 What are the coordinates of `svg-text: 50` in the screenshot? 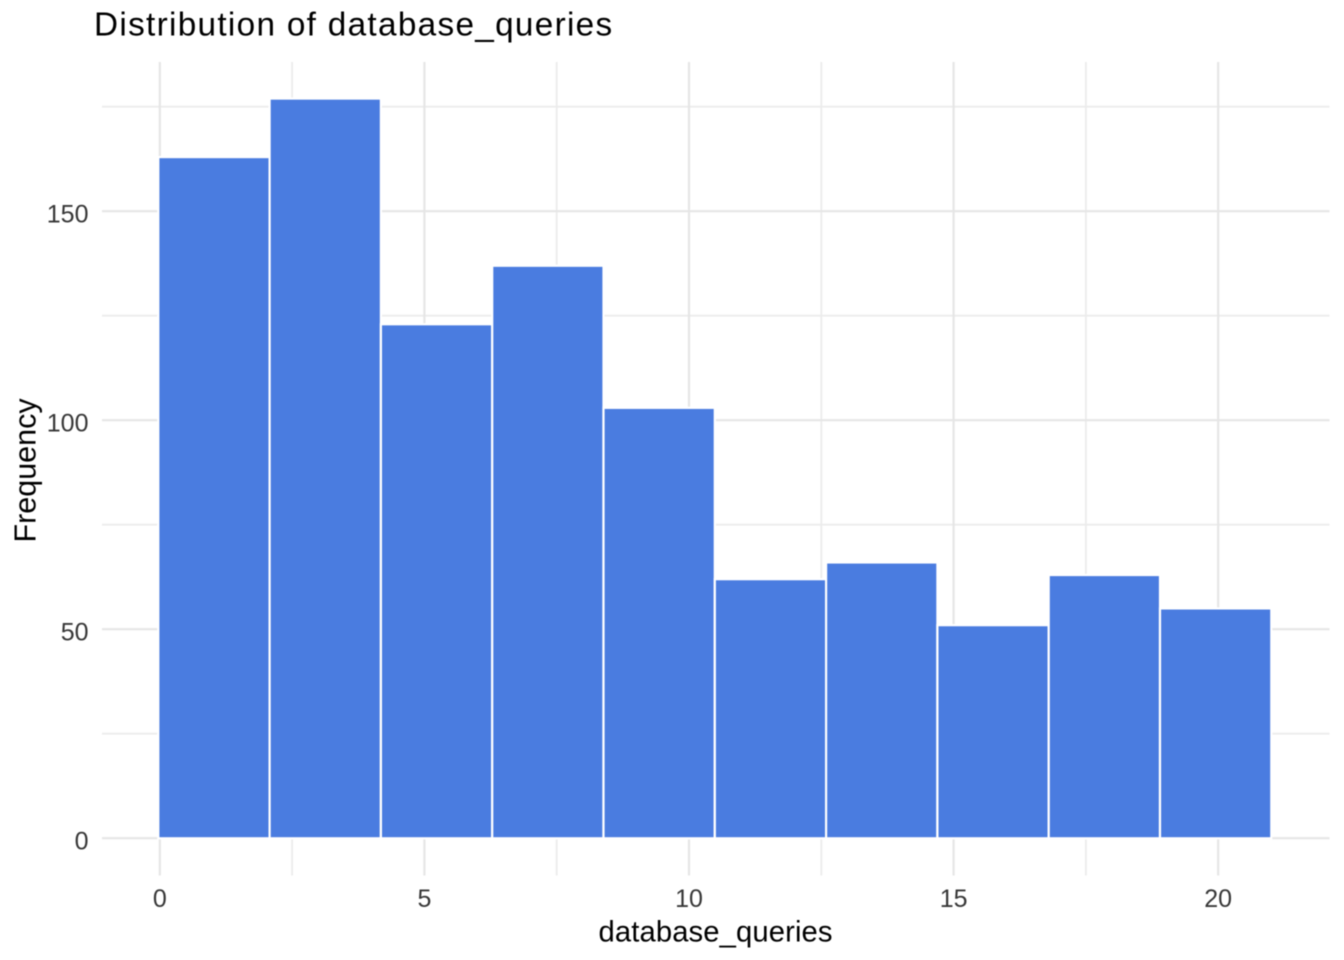 It's located at (75, 632).